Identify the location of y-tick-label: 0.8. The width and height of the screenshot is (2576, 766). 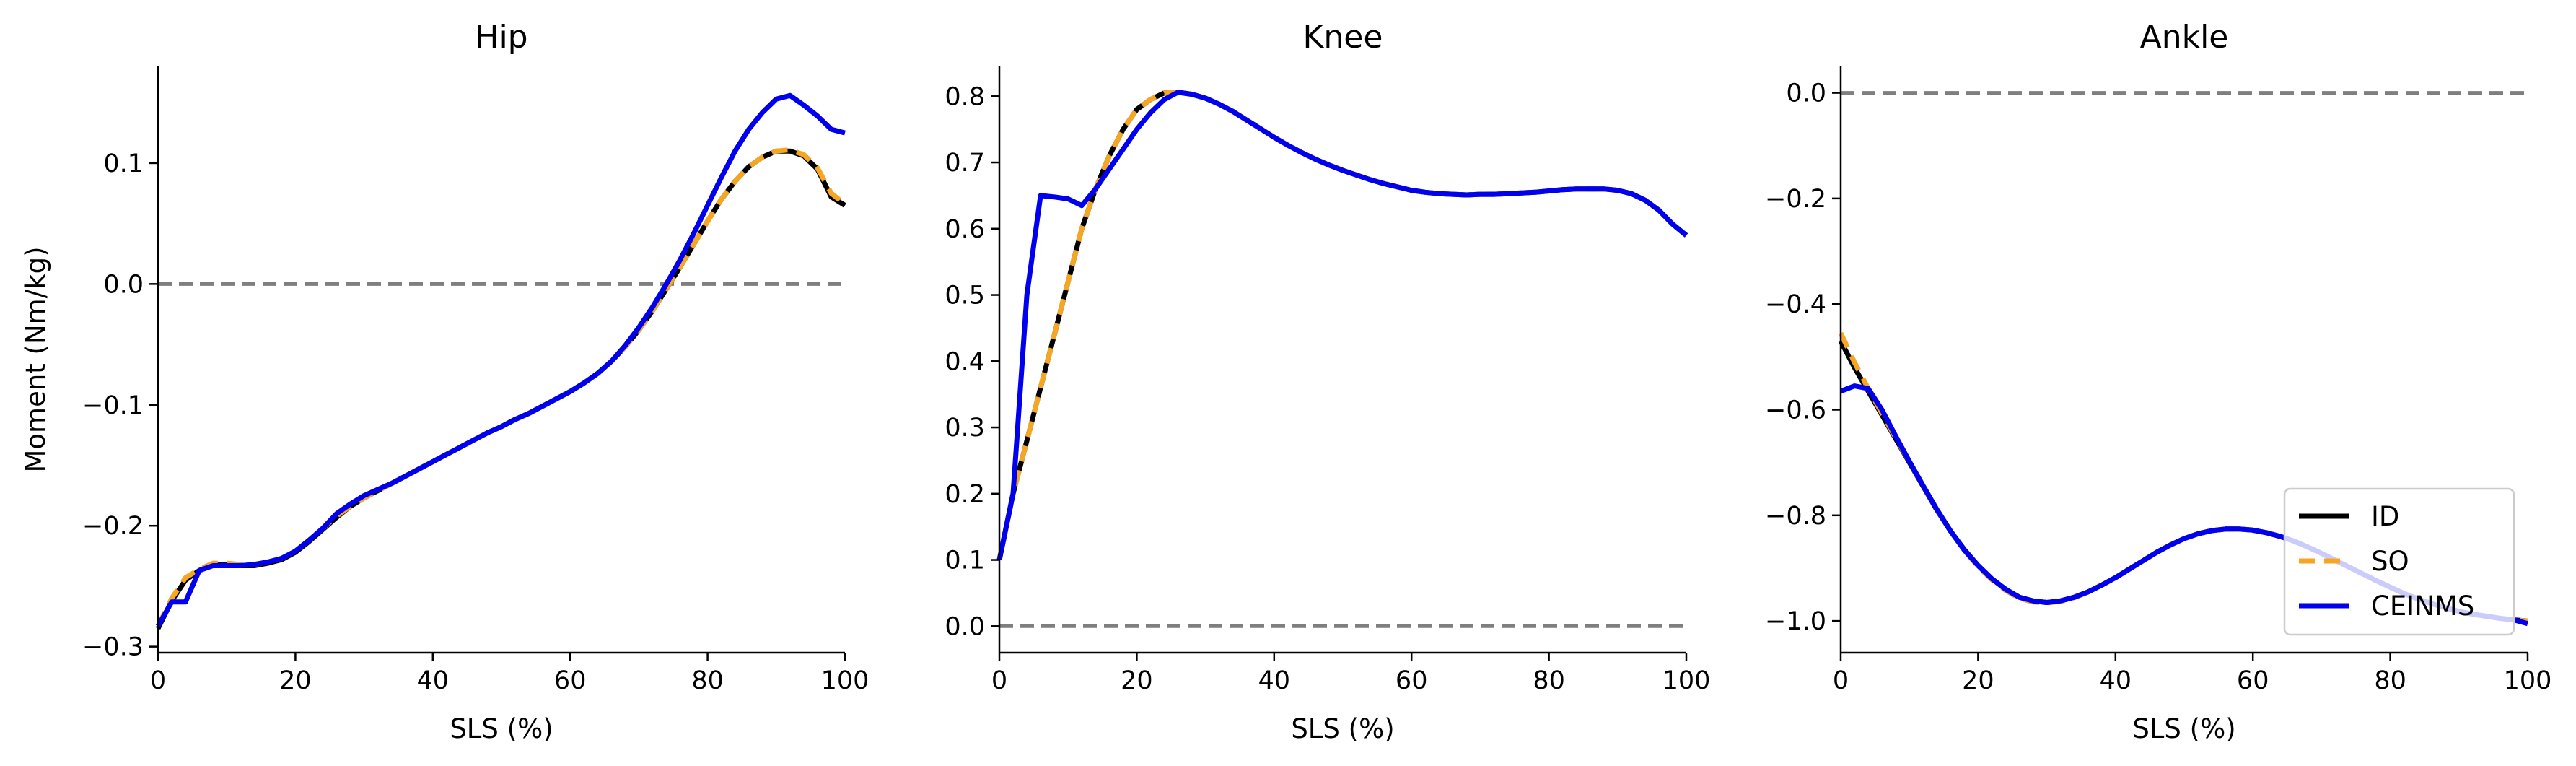
(965, 97).